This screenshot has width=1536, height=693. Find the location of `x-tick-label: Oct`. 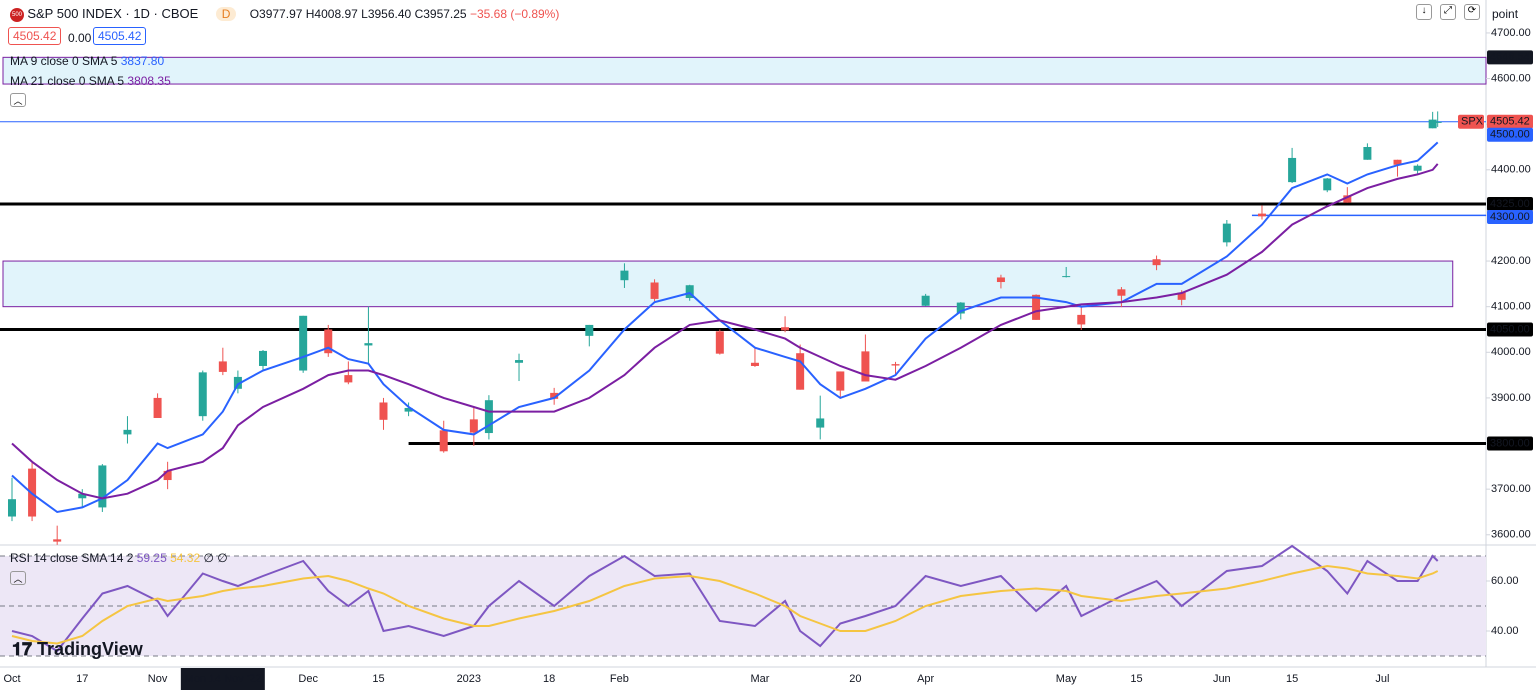

x-tick-label: Oct is located at coordinates (11, 679).